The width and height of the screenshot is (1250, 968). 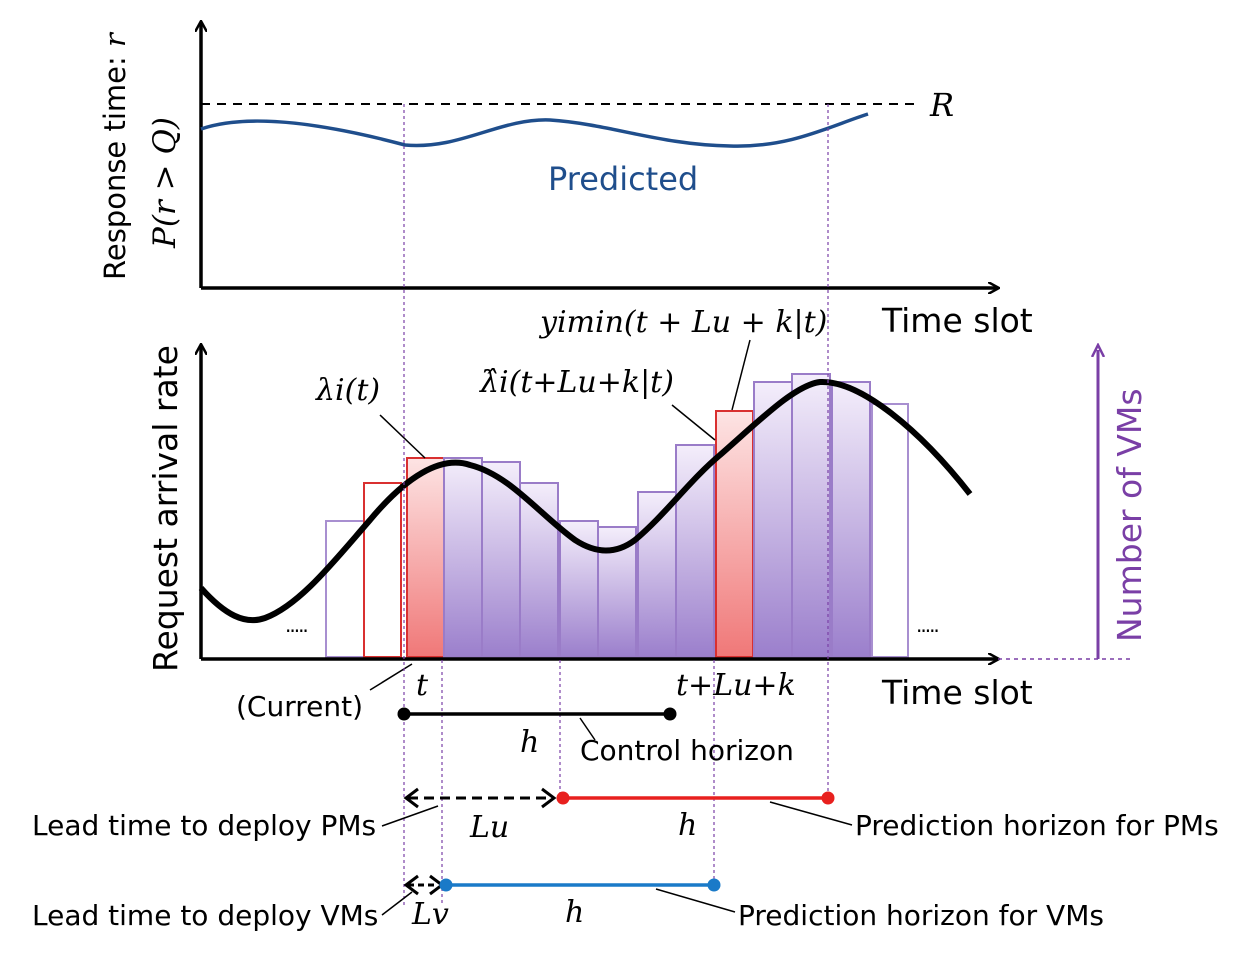 What do you see at coordinates (404, 714) in the screenshot?
I see `control-horizon-start` at bounding box center [404, 714].